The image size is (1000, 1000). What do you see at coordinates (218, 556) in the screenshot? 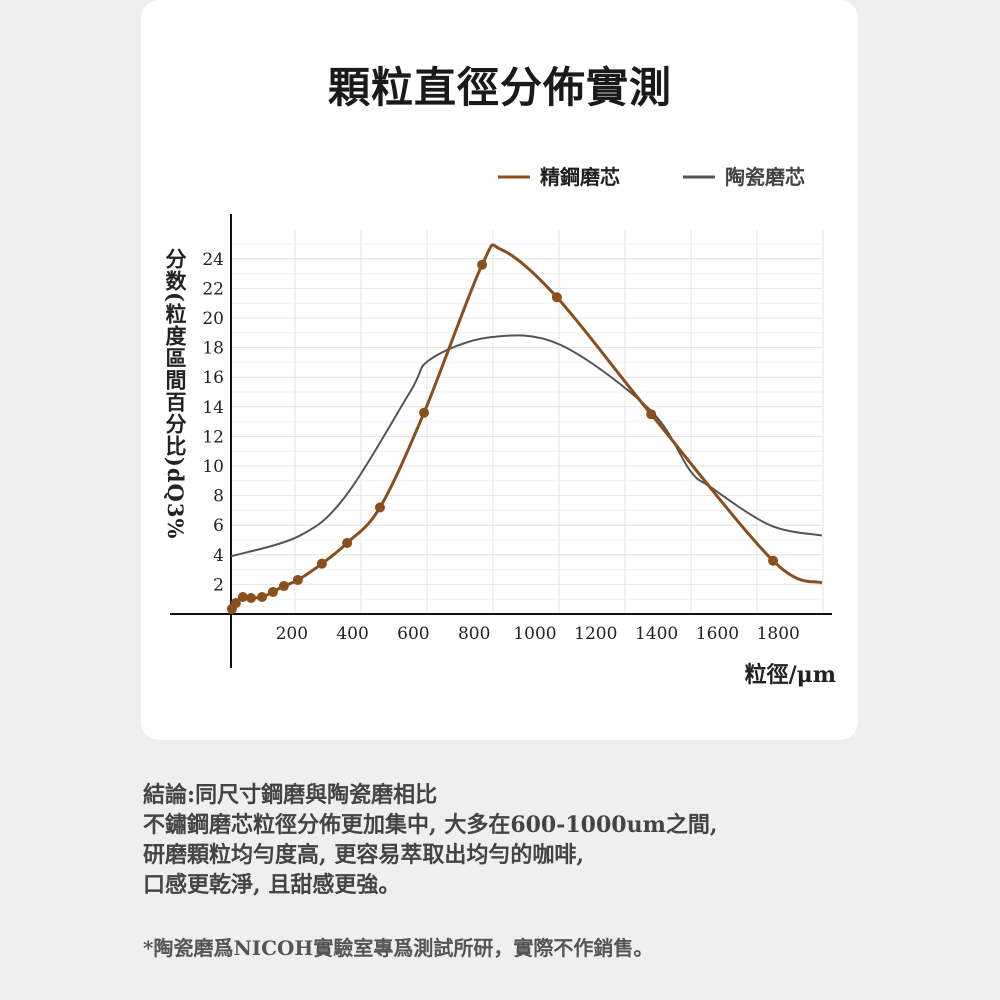
I see `y-tick-label: 4` at bounding box center [218, 556].